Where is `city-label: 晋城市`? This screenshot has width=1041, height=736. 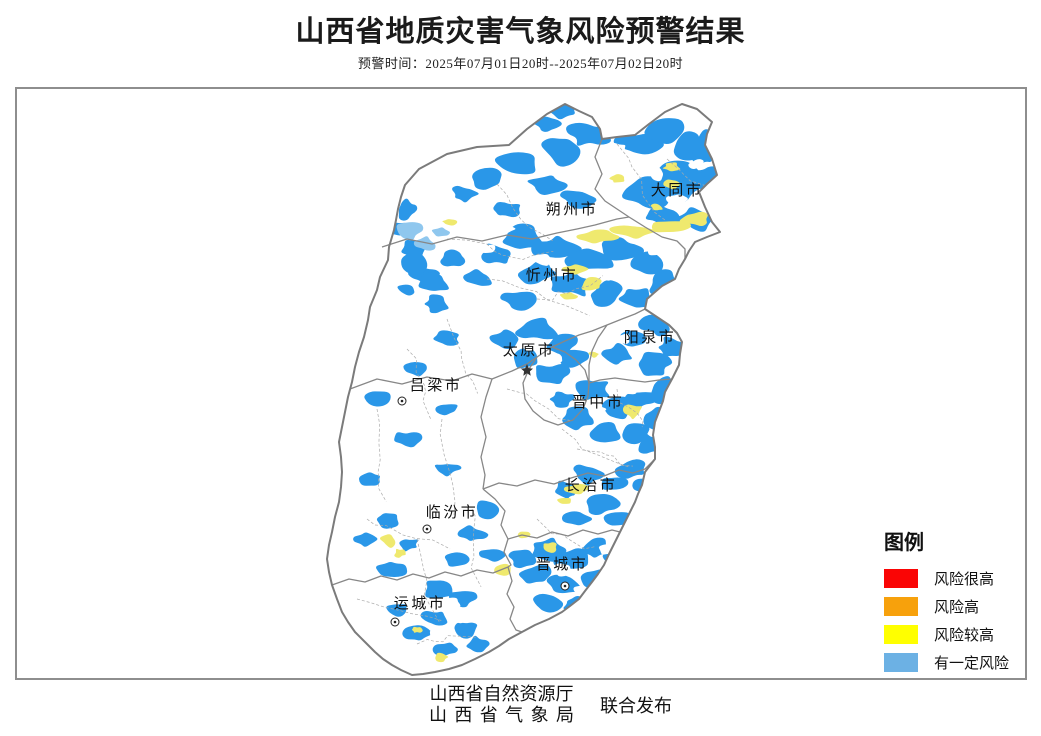 city-label: 晋城市 is located at coordinates (562, 564).